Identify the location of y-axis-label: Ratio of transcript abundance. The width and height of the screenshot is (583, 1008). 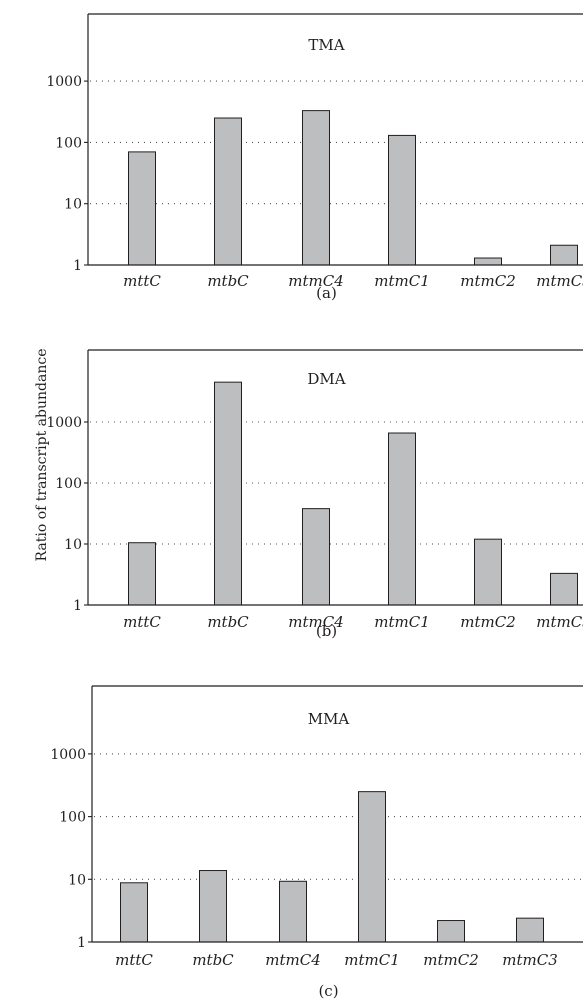
(42, 455).